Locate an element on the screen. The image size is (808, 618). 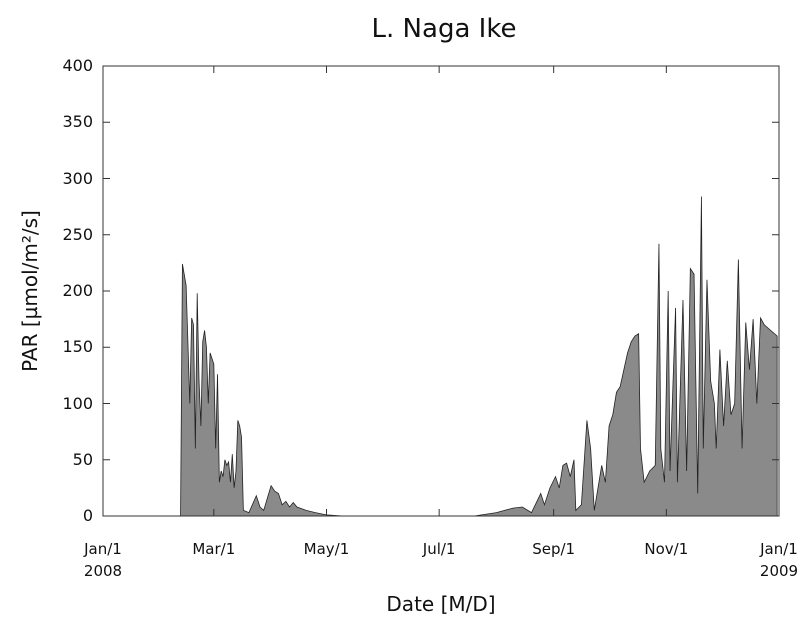
y-tick-label: 50 is located at coordinates (82, 459).